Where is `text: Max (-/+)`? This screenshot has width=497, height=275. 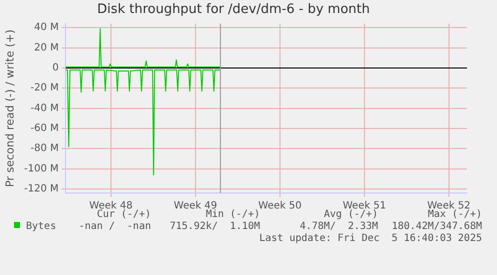 text: Max (-/+) is located at coordinates (455, 214).